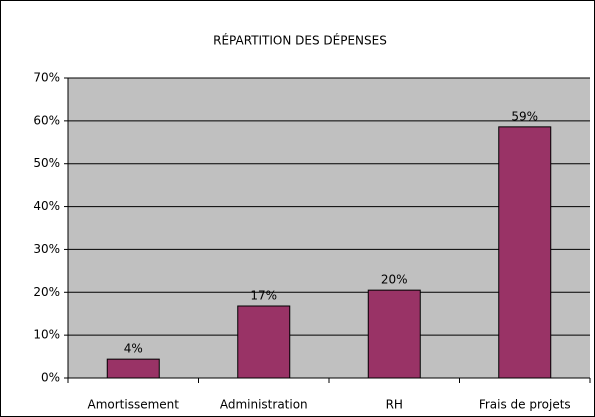  What do you see at coordinates (46, 78) in the screenshot?
I see `y-tick-label: 70%` at bounding box center [46, 78].